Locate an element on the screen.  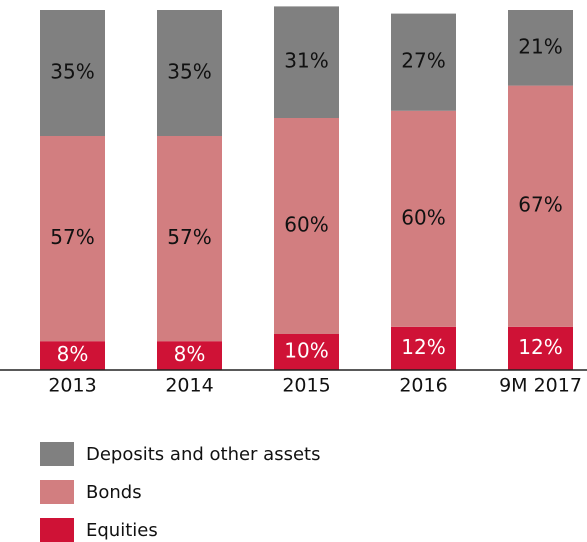
data-label: 67% is located at coordinates (540, 205).